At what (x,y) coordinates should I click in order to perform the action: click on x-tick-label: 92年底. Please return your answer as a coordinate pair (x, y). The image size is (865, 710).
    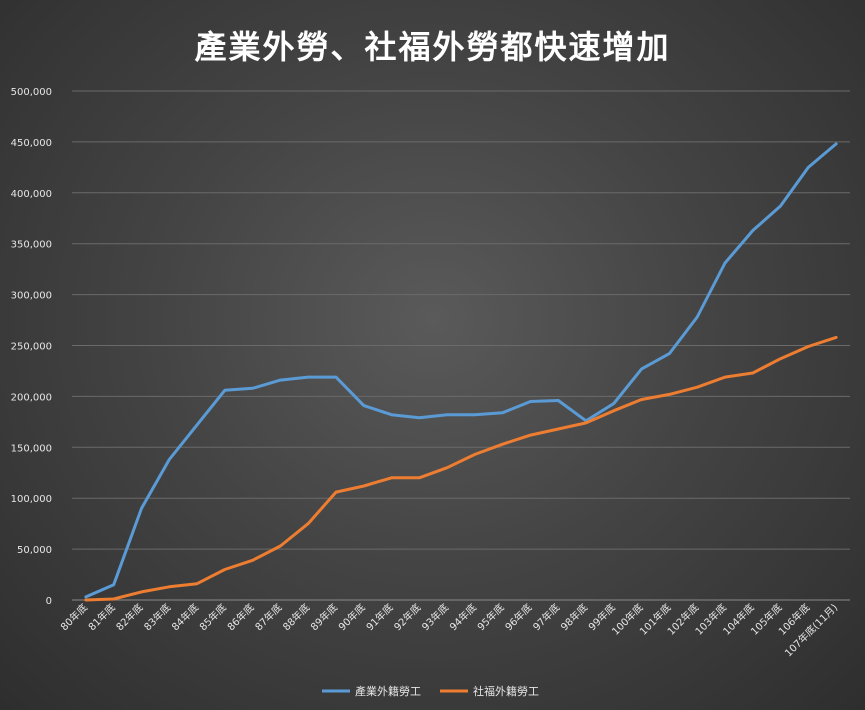
    Looking at the image, I should click on (407, 617).